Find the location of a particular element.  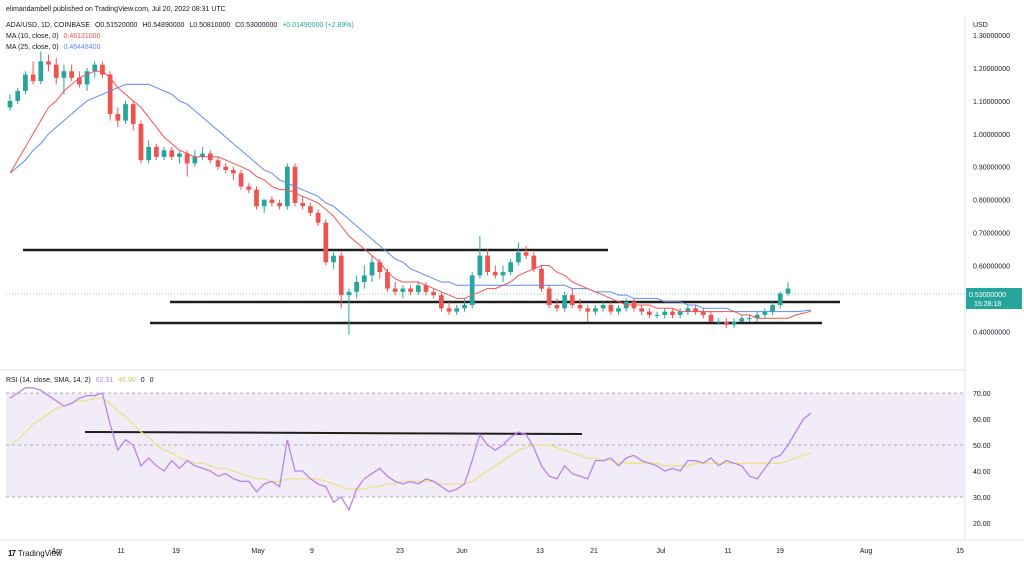

last-price-label: 0.53000000 15:28:18 is located at coordinates (994, 298).